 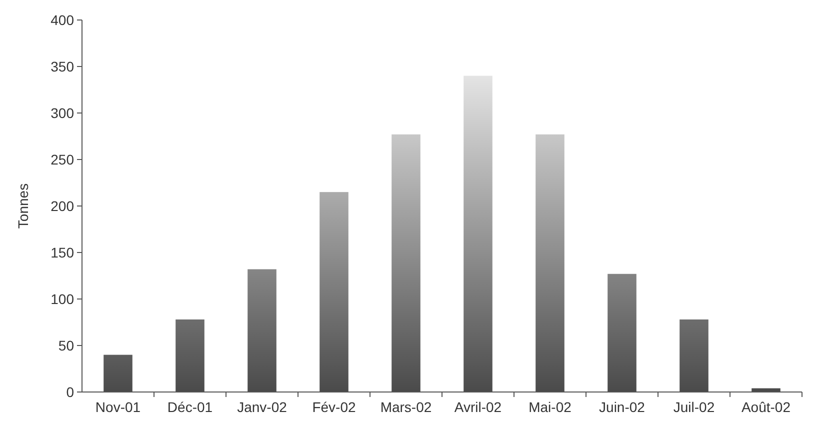 What do you see at coordinates (478, 407) in the screenshot?
I see `x-tick-label: Avril-02` at bounding box center [478, 407].